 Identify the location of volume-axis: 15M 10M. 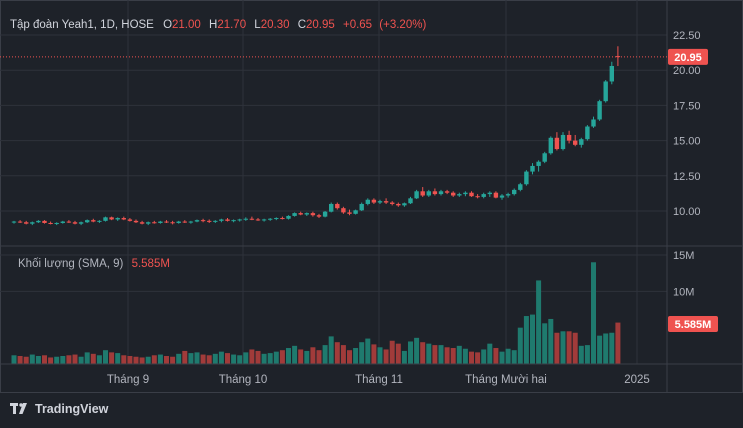
(683, 274).